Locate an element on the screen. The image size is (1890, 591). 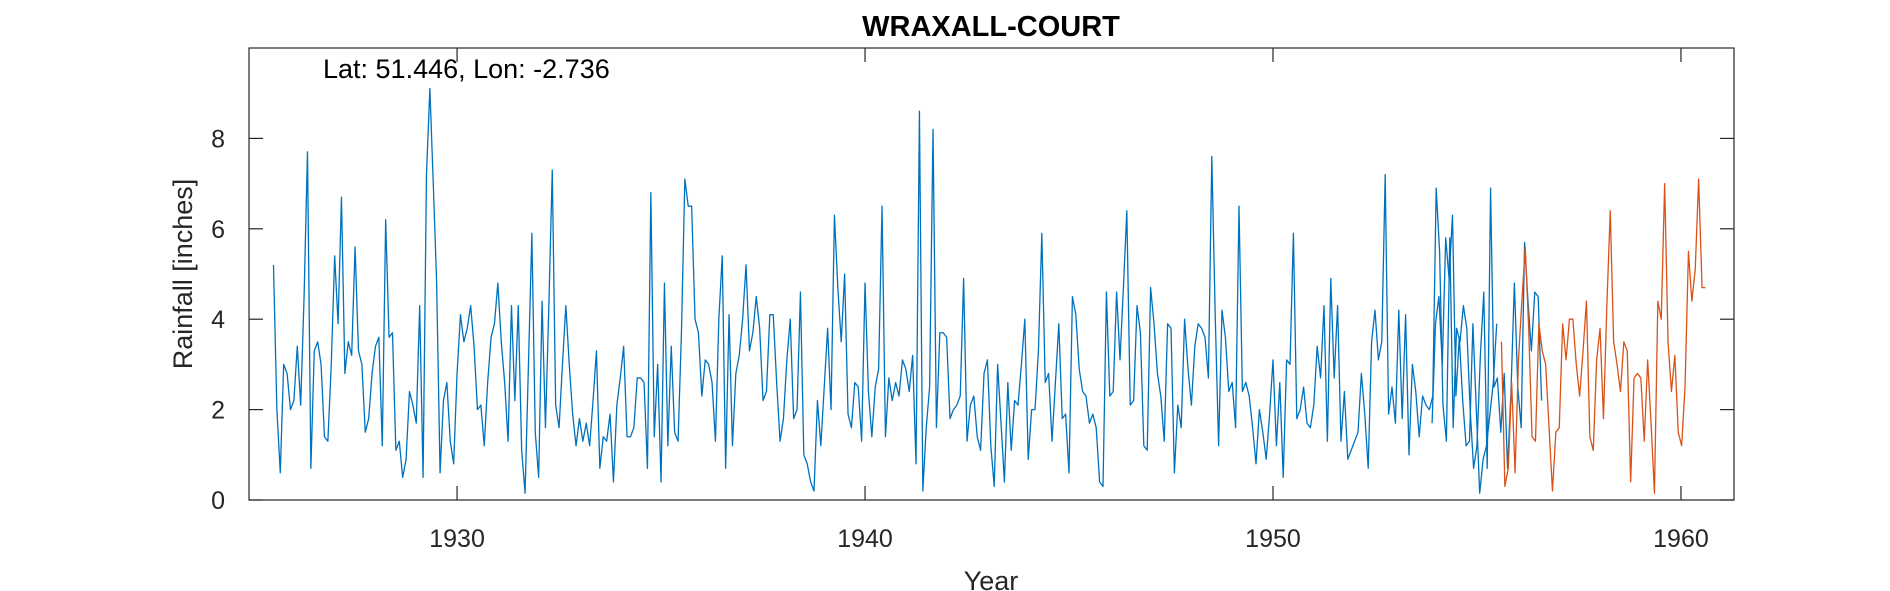
chart-title: WRAXALL-COURT is located at coordinates (991, 27).